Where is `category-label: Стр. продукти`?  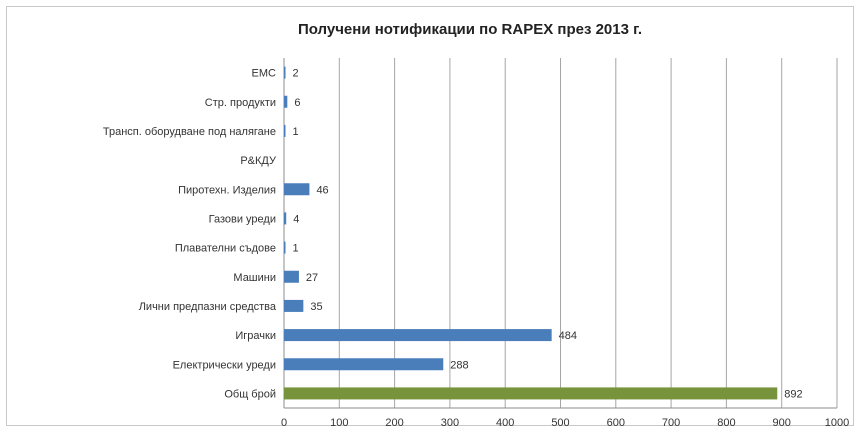
category-label: Стр. продукти is located at coordinates (240, 103).